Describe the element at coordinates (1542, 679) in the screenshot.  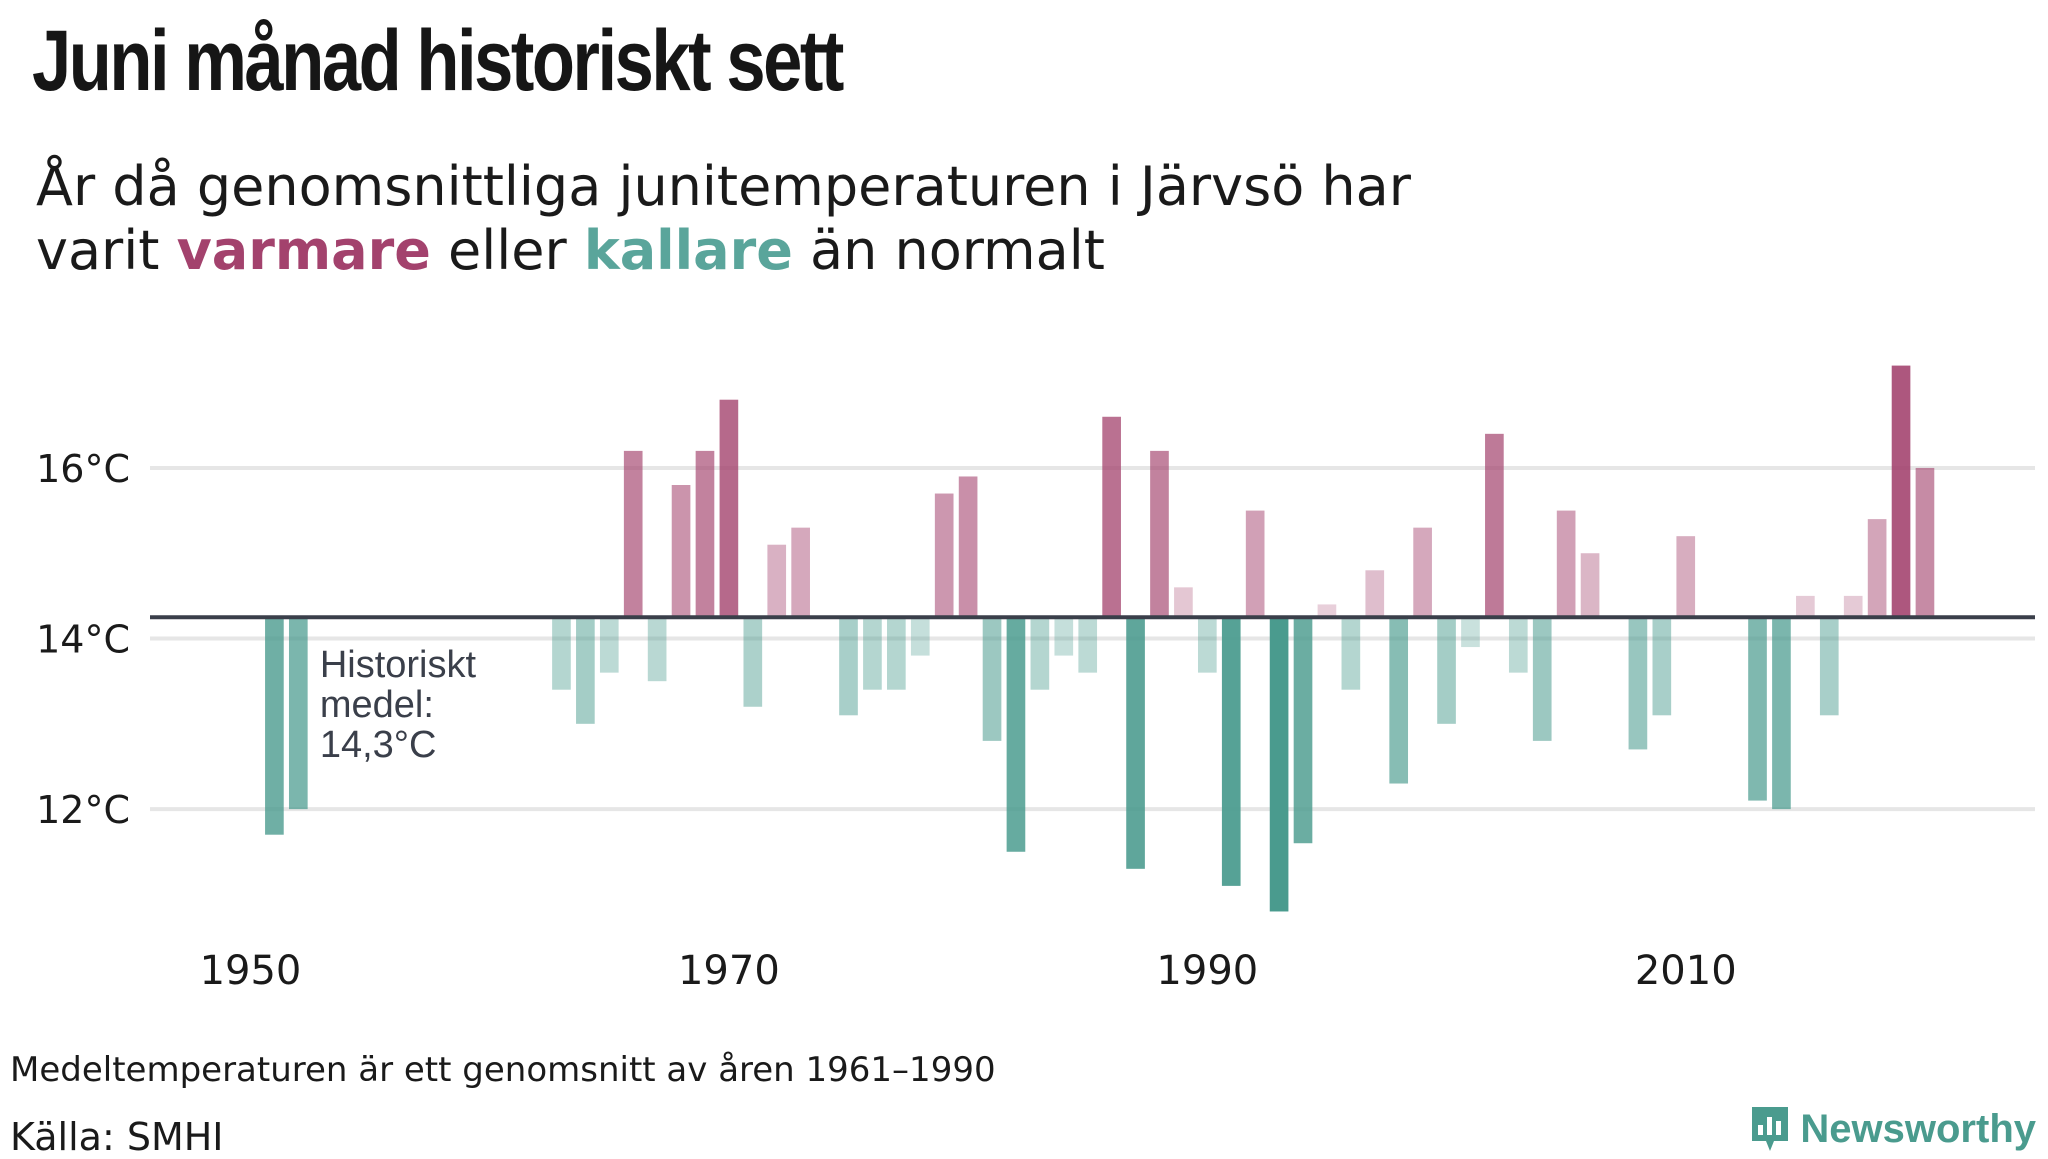
I see `bar-2004` at that location.